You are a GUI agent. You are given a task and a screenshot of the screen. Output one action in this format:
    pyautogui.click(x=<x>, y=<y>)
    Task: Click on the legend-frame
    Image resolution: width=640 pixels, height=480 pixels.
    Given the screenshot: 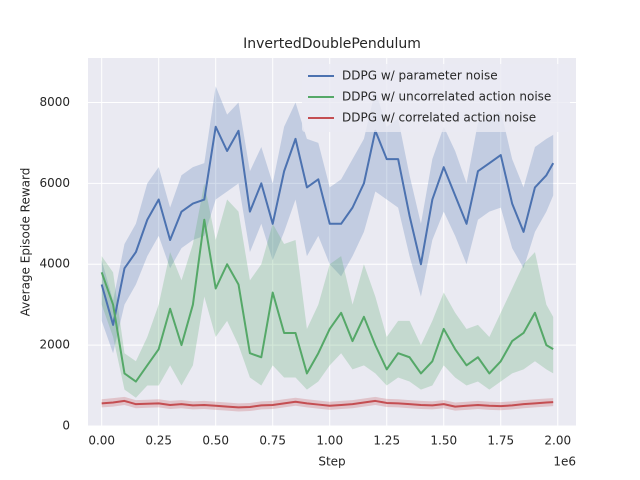 What is the action you would take?
    pyautogui.click(x=436, y=98)
    